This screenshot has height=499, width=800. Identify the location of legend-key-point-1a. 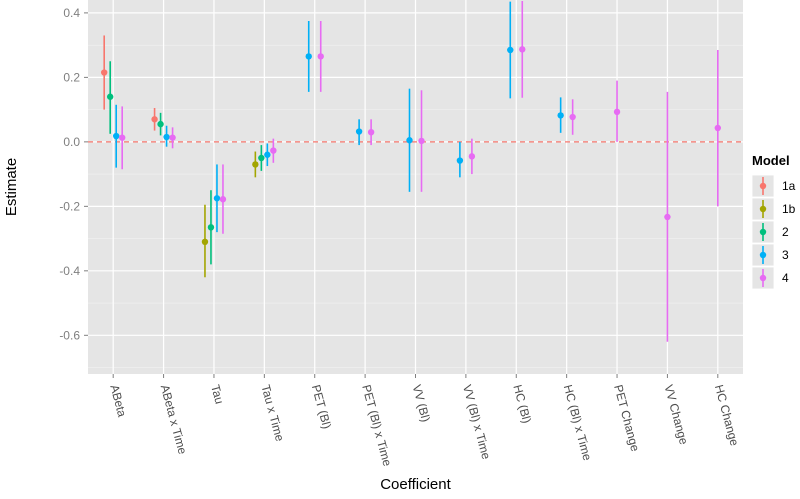
(763, 186).